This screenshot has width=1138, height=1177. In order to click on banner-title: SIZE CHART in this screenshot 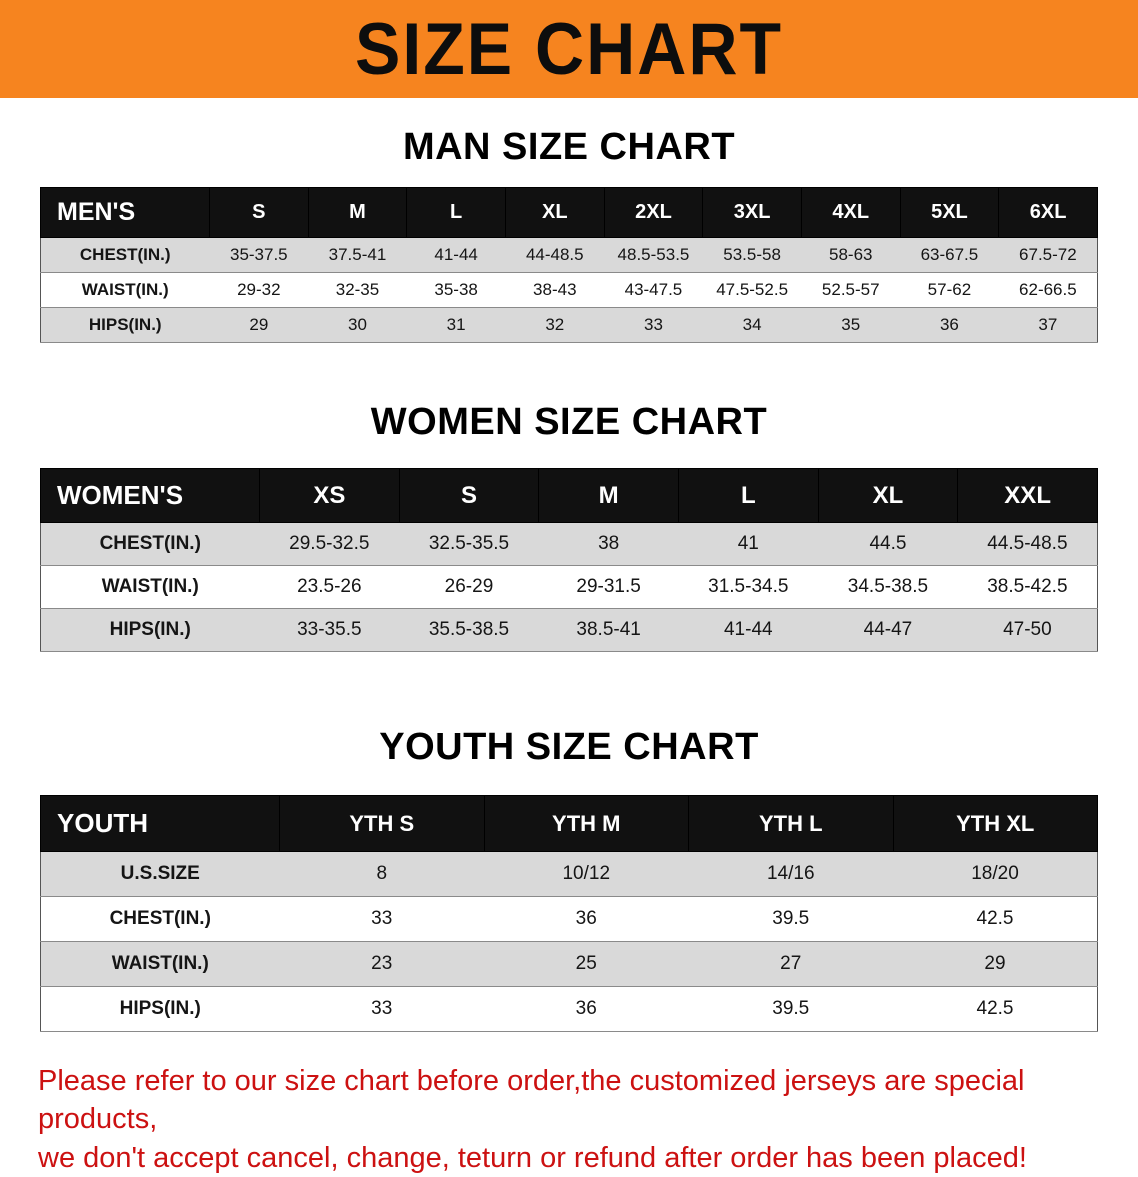, I will do `click(569, 49)`.